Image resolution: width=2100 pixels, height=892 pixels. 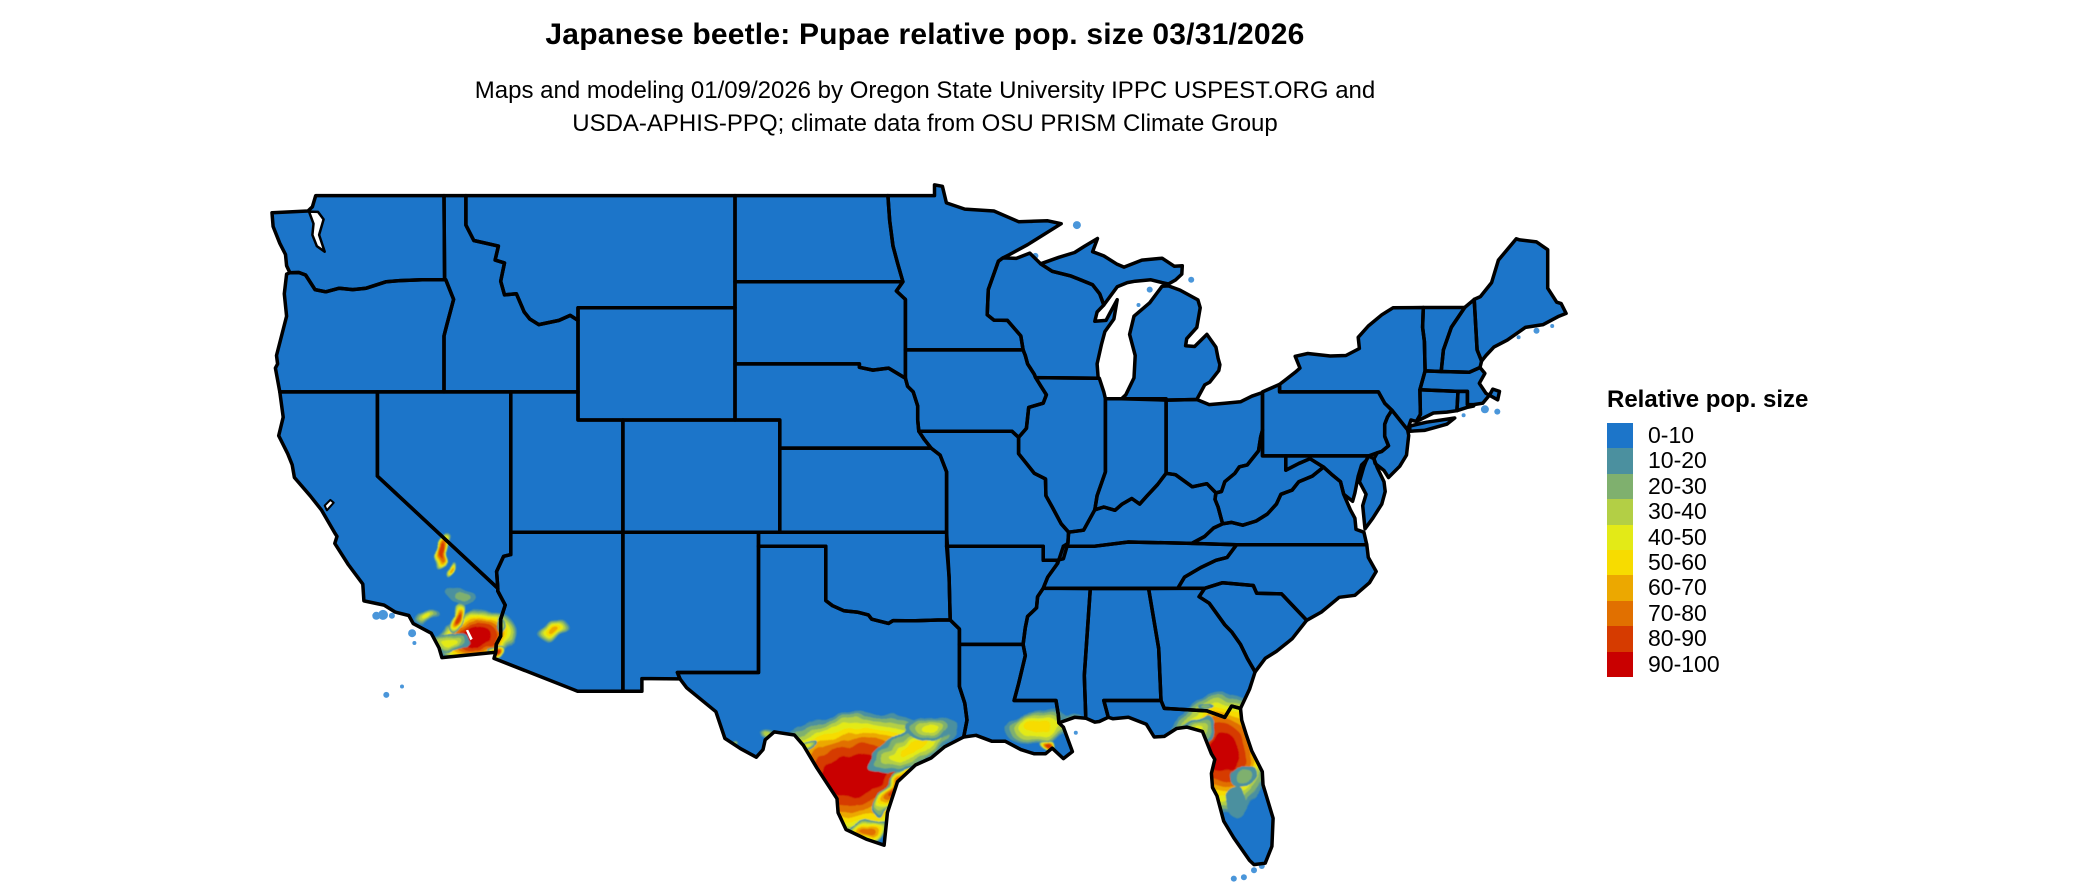 I want to click on legend-item: 0-10, so click(x=1707, y=435).